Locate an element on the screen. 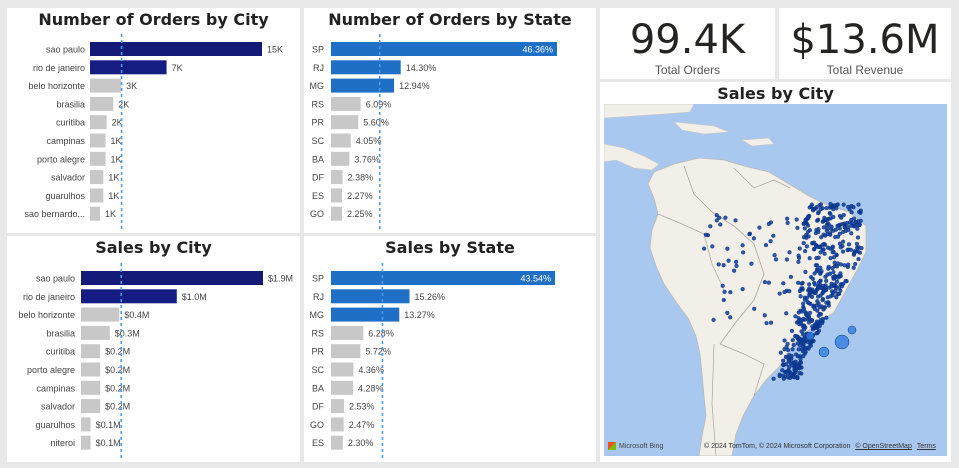  city-points is located at coordinates (782, 291).